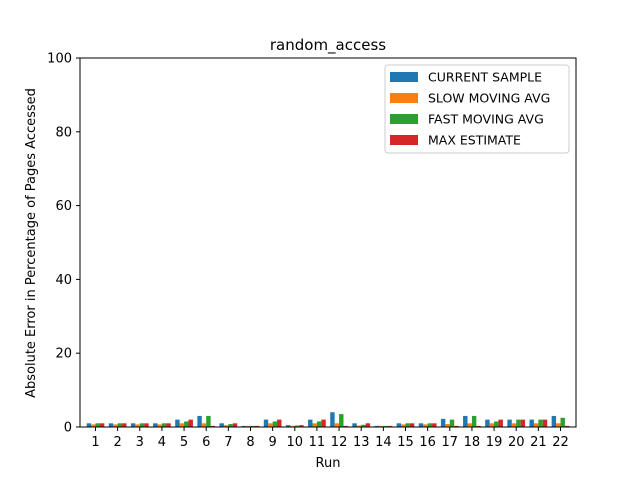 The height and width of the screenshot is (480, 640). What do you see at coordinates (250, 442) in the screenshot?
I see `x-tick-label: 8` at bounding box center [250, 442].